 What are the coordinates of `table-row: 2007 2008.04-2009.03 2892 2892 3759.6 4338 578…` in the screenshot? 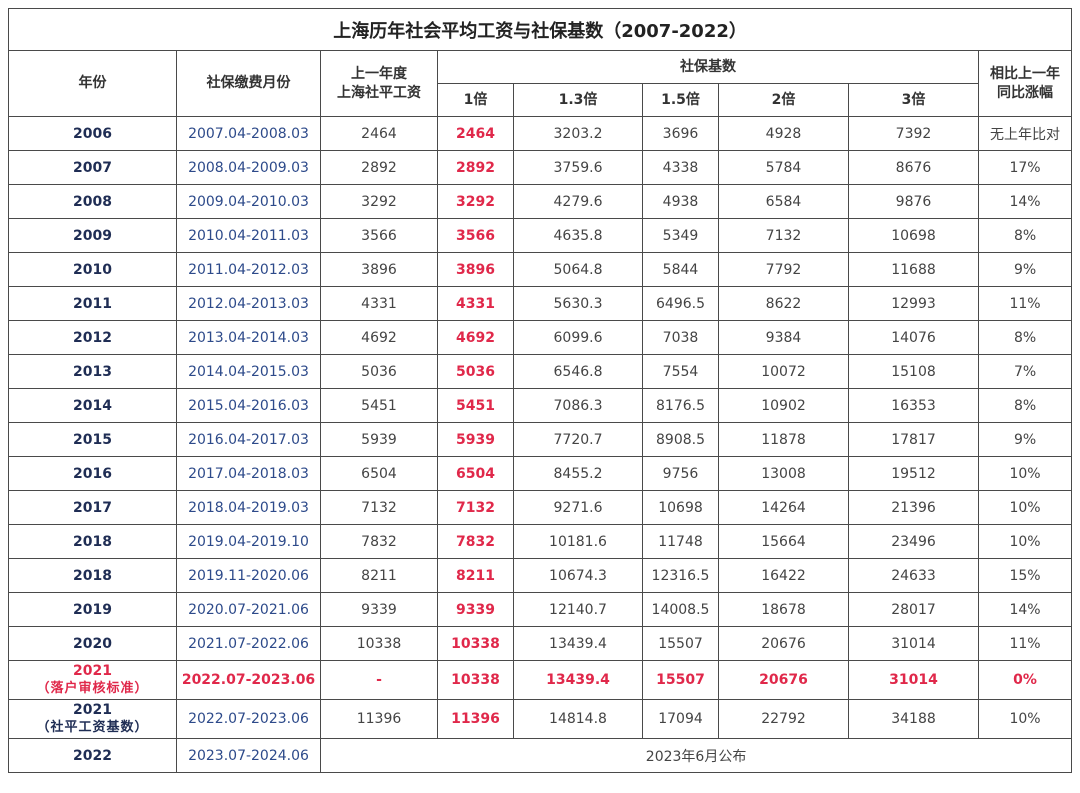 It's located at (540, 167).